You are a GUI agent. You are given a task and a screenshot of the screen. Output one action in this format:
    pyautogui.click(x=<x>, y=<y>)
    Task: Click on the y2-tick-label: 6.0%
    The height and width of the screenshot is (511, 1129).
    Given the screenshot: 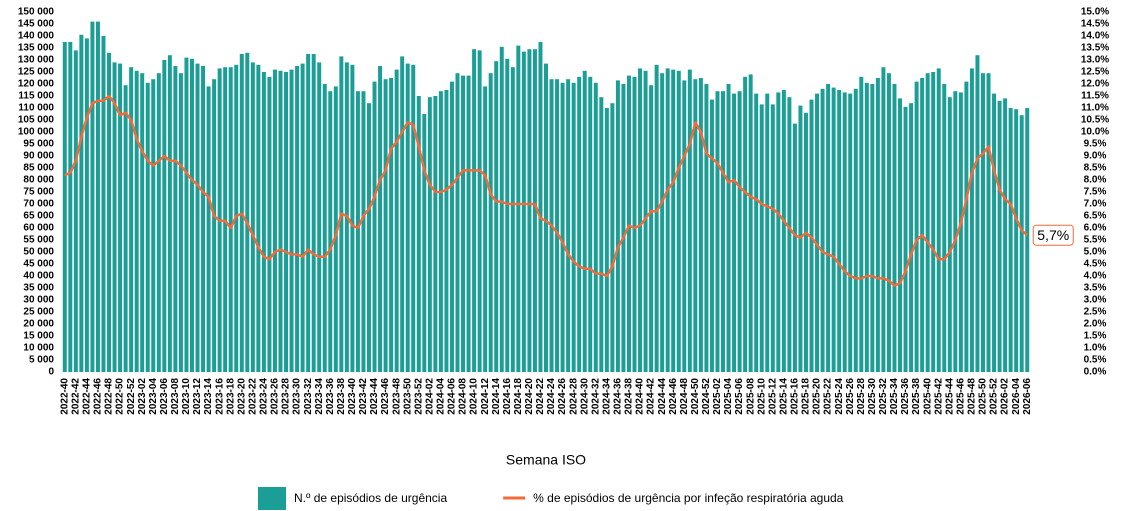 What is the action you would take?
    pyautogui.click(x=1095, y=228)
    